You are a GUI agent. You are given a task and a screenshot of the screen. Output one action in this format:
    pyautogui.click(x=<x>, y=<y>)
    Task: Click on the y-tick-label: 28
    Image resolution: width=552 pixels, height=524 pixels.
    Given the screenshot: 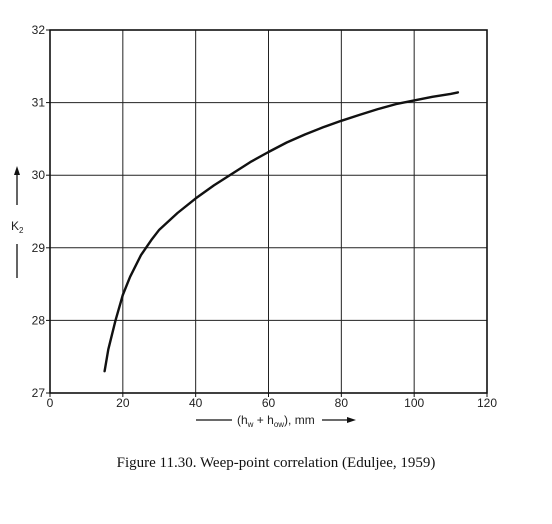 What is the action you would take?
    pyautogui.click(x=39, y=320)
    